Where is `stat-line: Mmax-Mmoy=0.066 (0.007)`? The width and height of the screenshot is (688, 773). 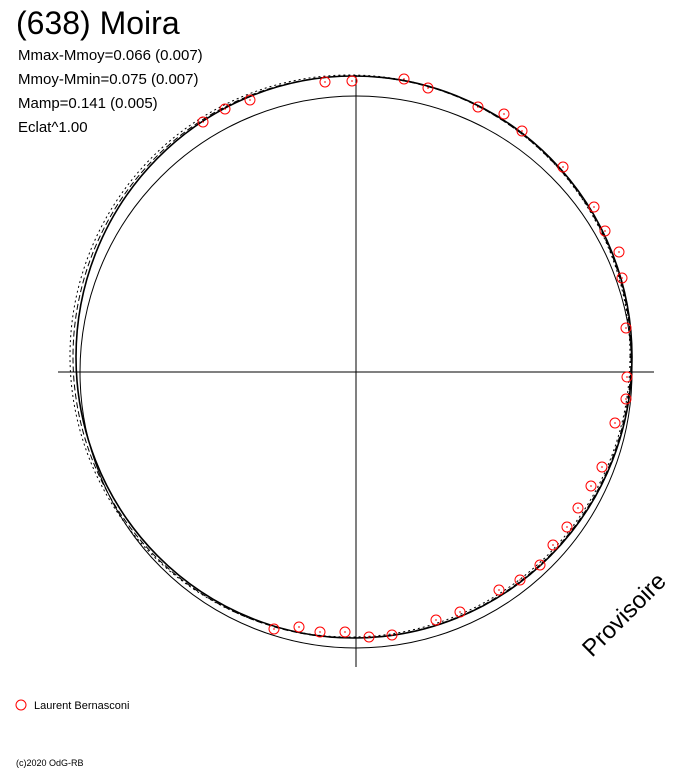
stat-line: Mmax-Mmoy=0.066 (0.007) is located at coordinates (110, 55).